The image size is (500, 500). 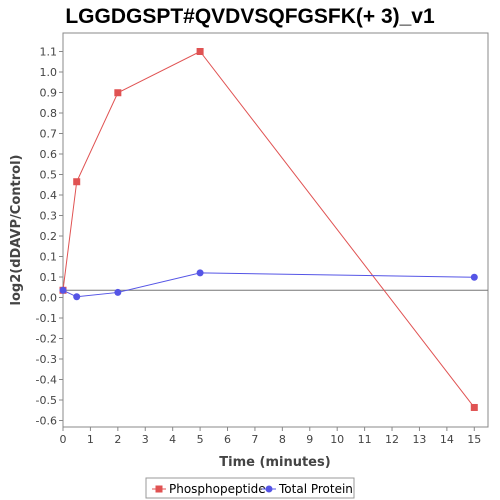 I want to click on x-tick-label: 12, so click(x=392, y=439).